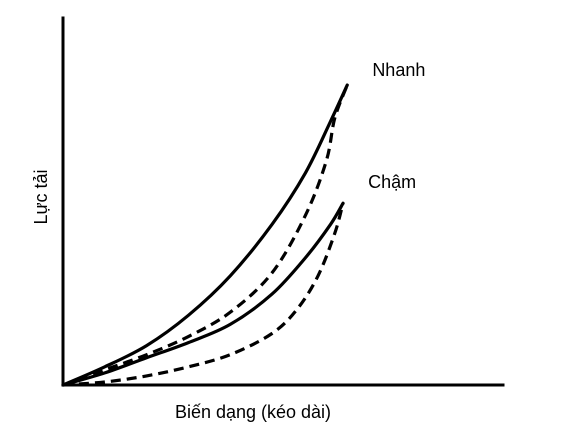  What do you see at coordinates (398, 70) in the screenshot?
I see `annotation-nhanh: Nhanh` at bounding box center [398, 70].